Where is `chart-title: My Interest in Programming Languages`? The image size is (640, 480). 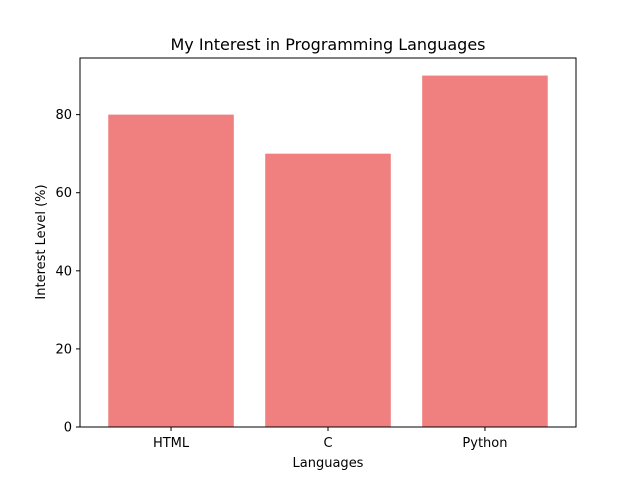 chart-title: My Interest in Programming Languages is located at coordinates (328, 44).